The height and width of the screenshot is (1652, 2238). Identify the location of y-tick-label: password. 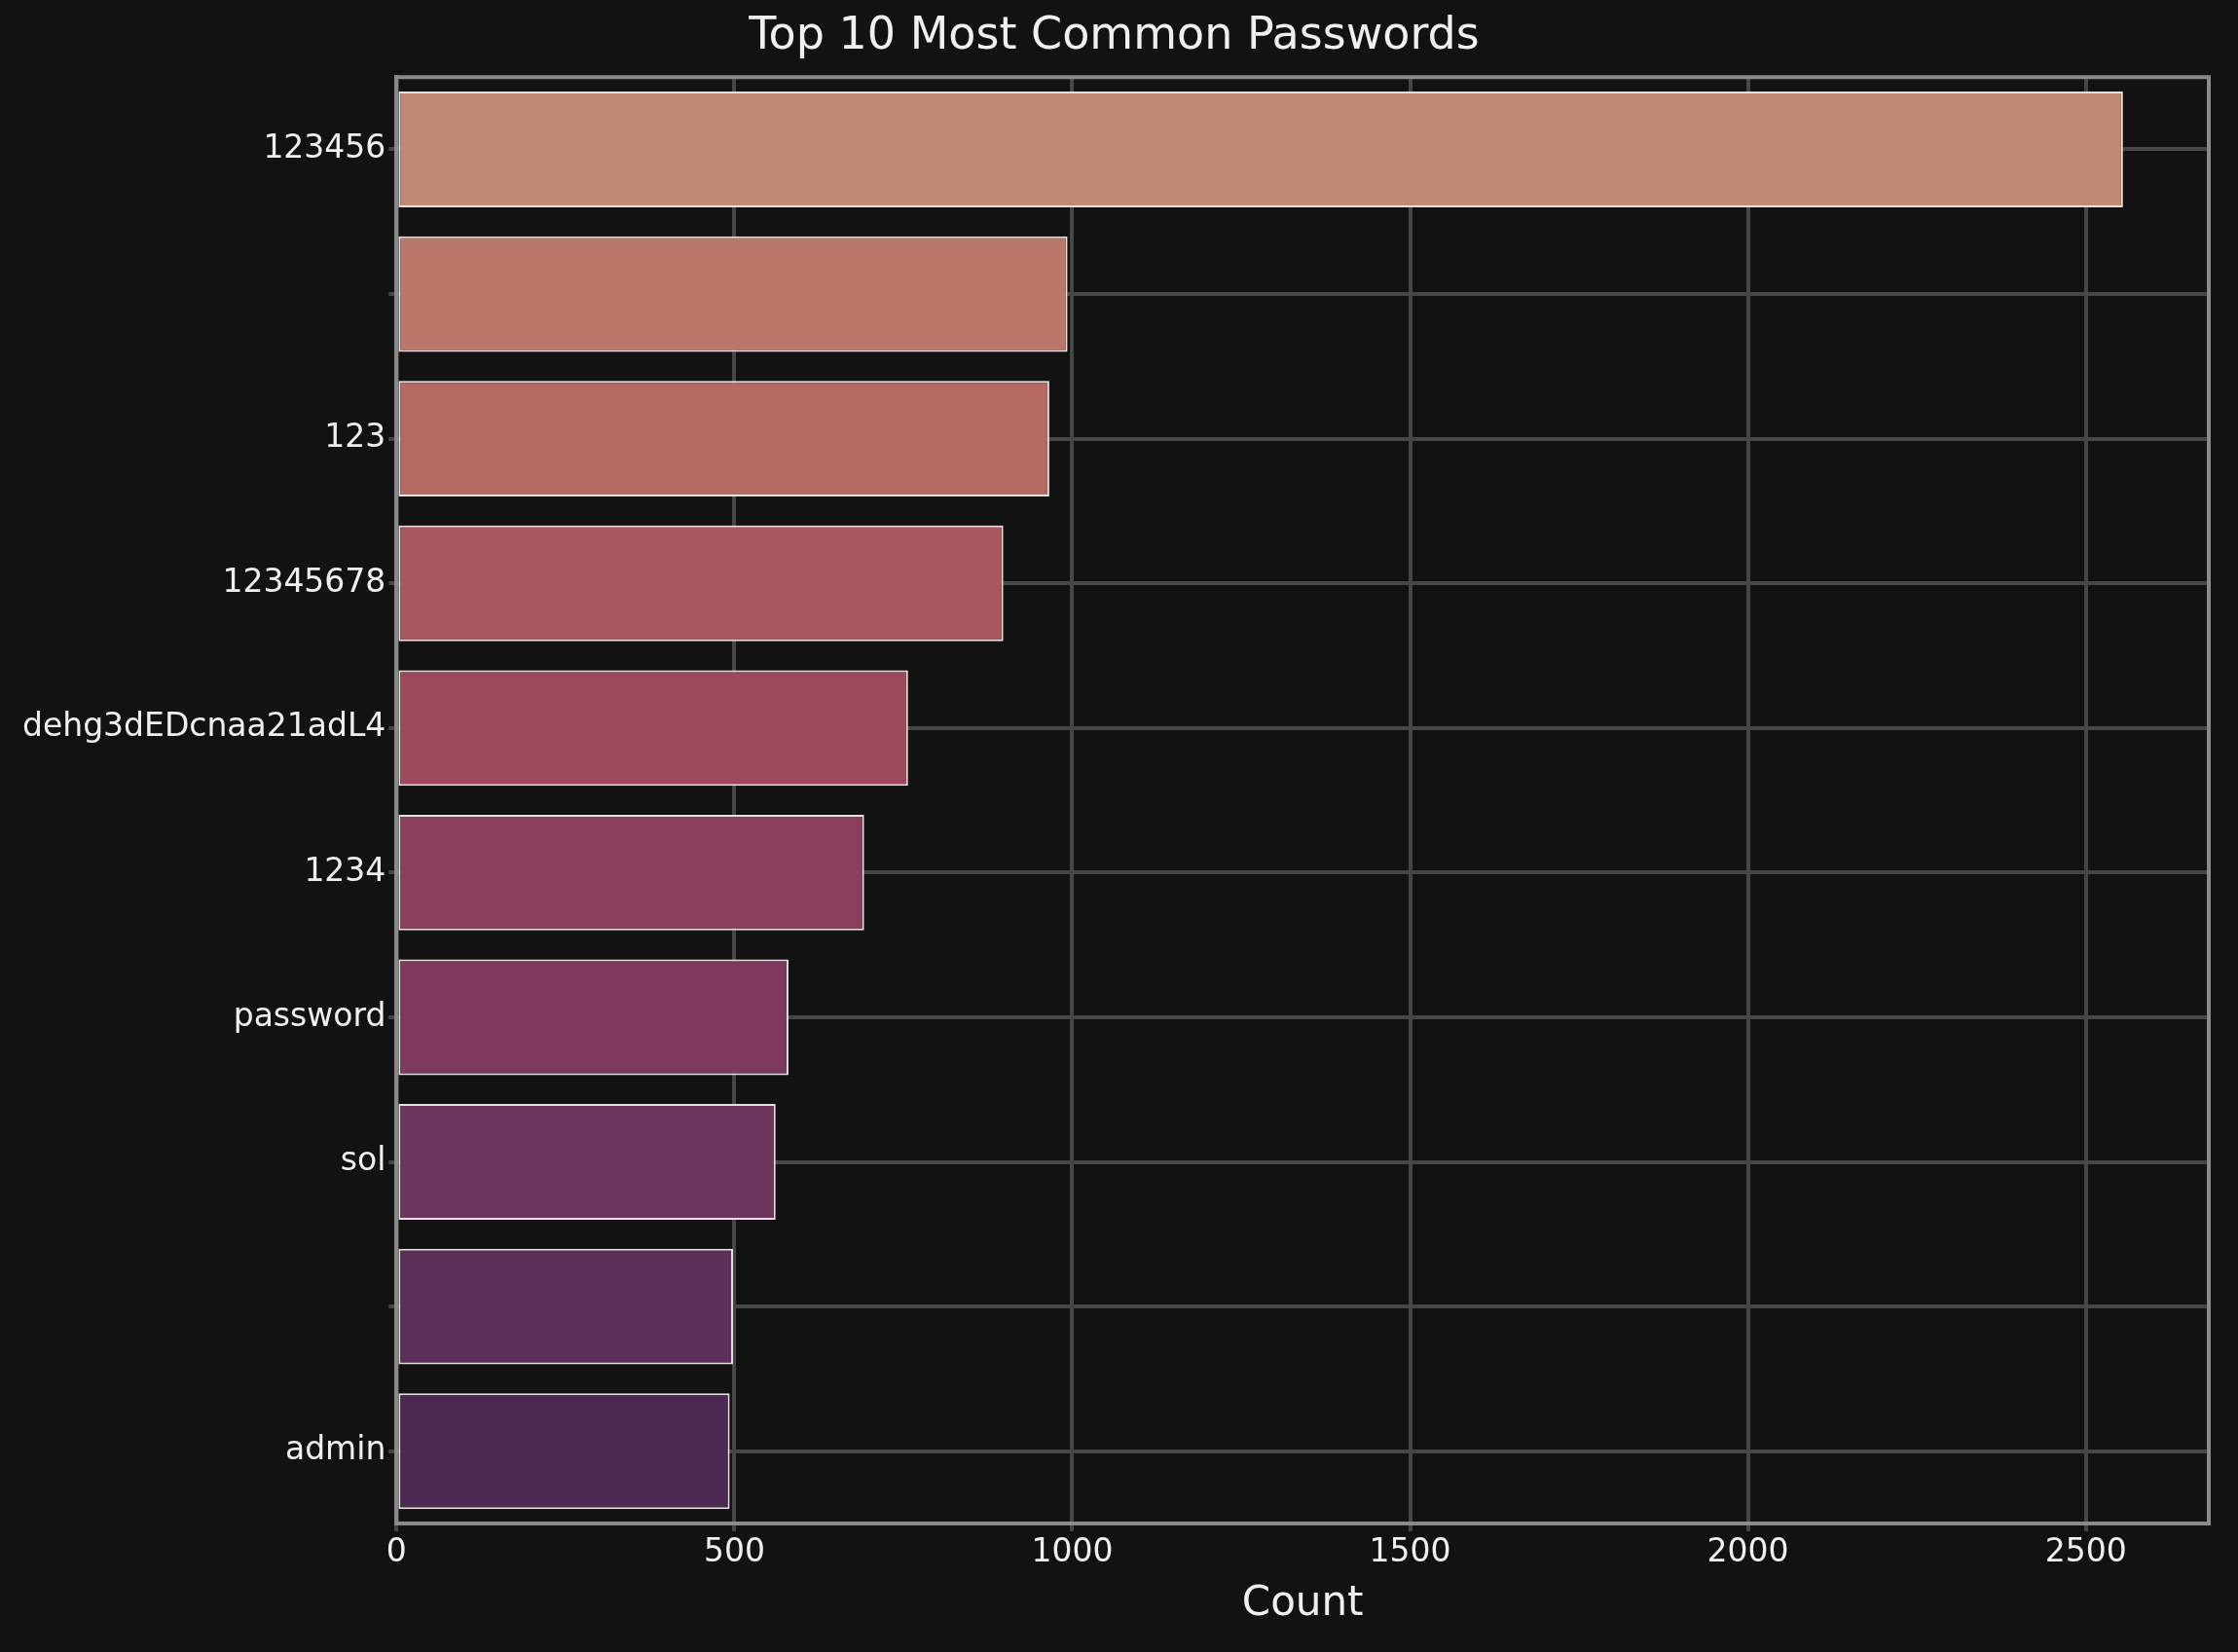
(309, 1014).